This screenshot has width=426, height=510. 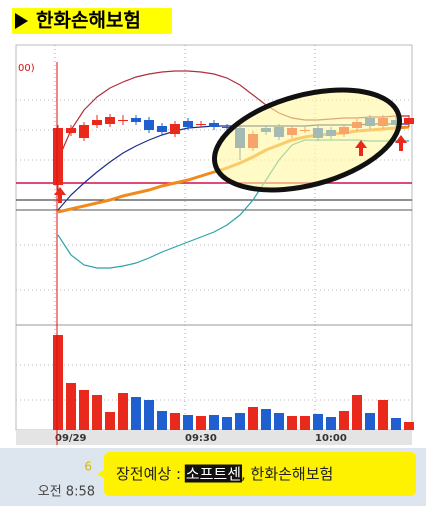 I want to click on message-suffix: , 한화손해보험, so click(x=287, y=474).